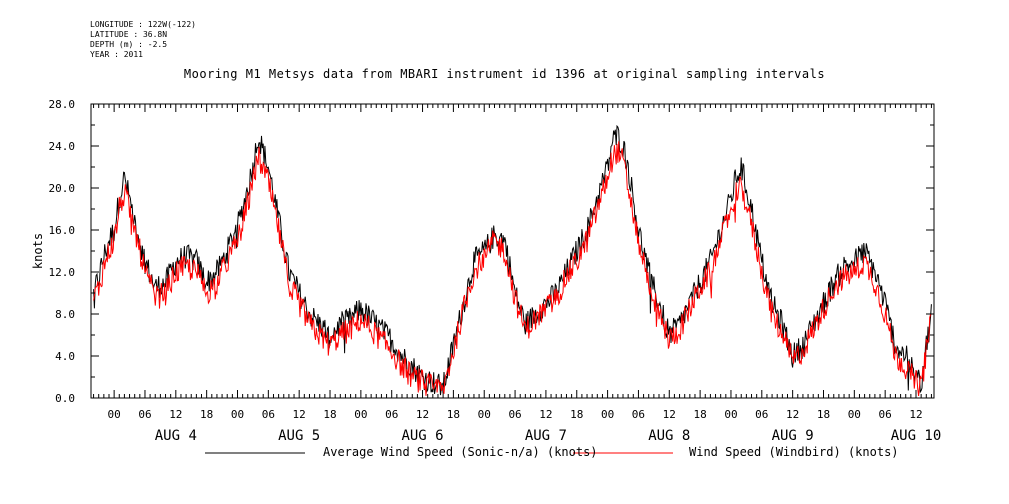 This screenshot has height=504, width=1009. What do you see at coordinates (129, 34) in the screenshot?
I see `latitude-label: LATITUDE : 36.8N` at bounding box center [129, 34].